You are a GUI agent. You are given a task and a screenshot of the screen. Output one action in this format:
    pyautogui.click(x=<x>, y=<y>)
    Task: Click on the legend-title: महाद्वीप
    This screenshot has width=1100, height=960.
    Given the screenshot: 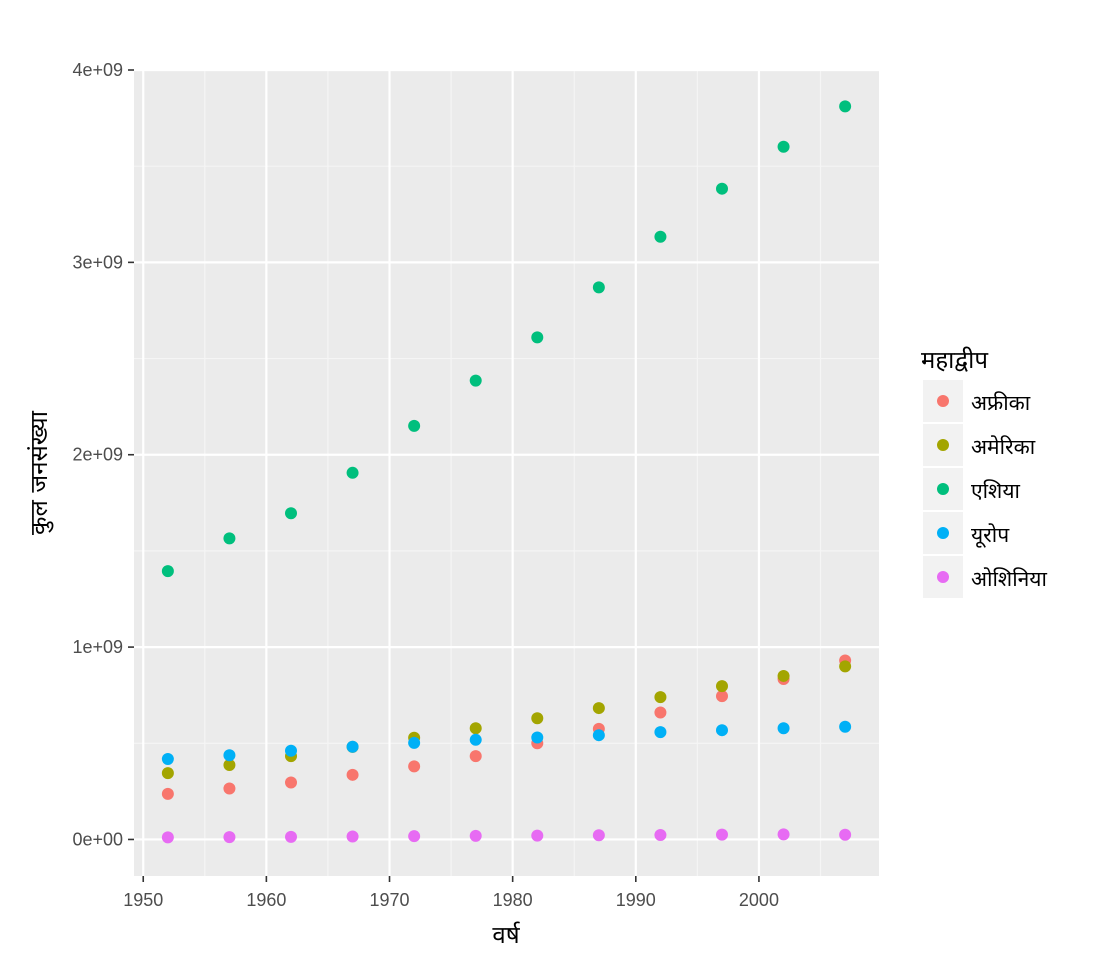 What is the action you would take?
    pyautogui.click(x=954, y=360)
    